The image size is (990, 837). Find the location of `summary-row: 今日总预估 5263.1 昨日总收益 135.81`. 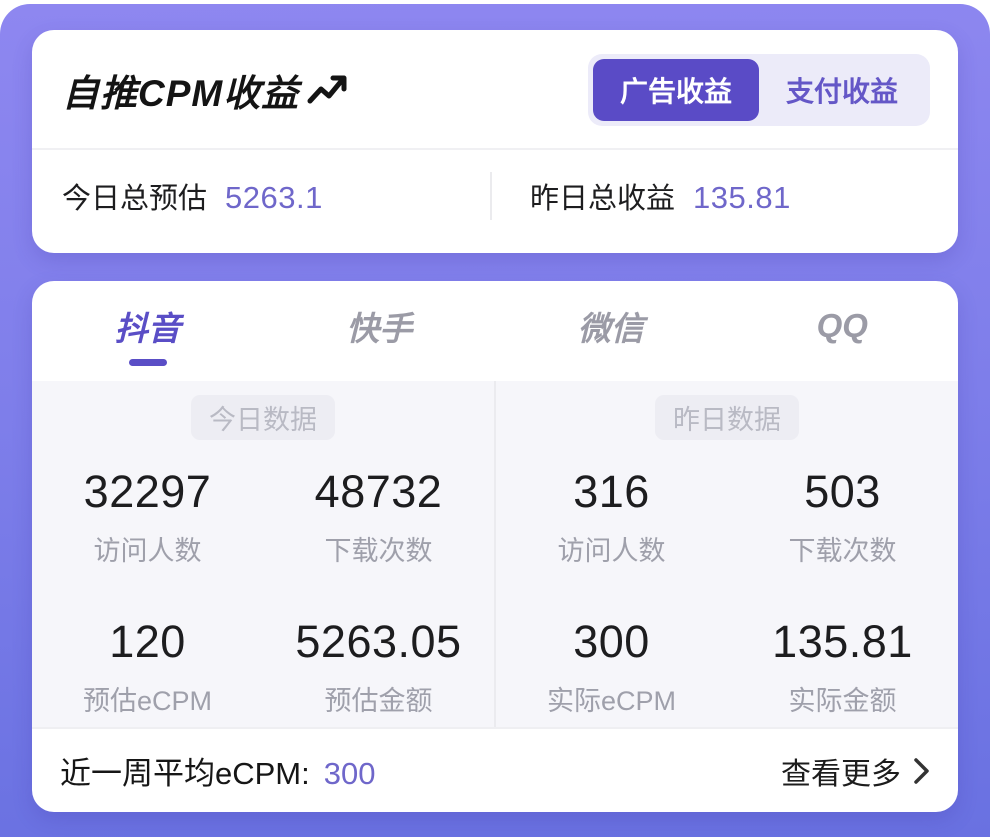

summary-row: 今日总预估 5263.1 昨日总收益 135.81 is located at coordinates (495, 185).